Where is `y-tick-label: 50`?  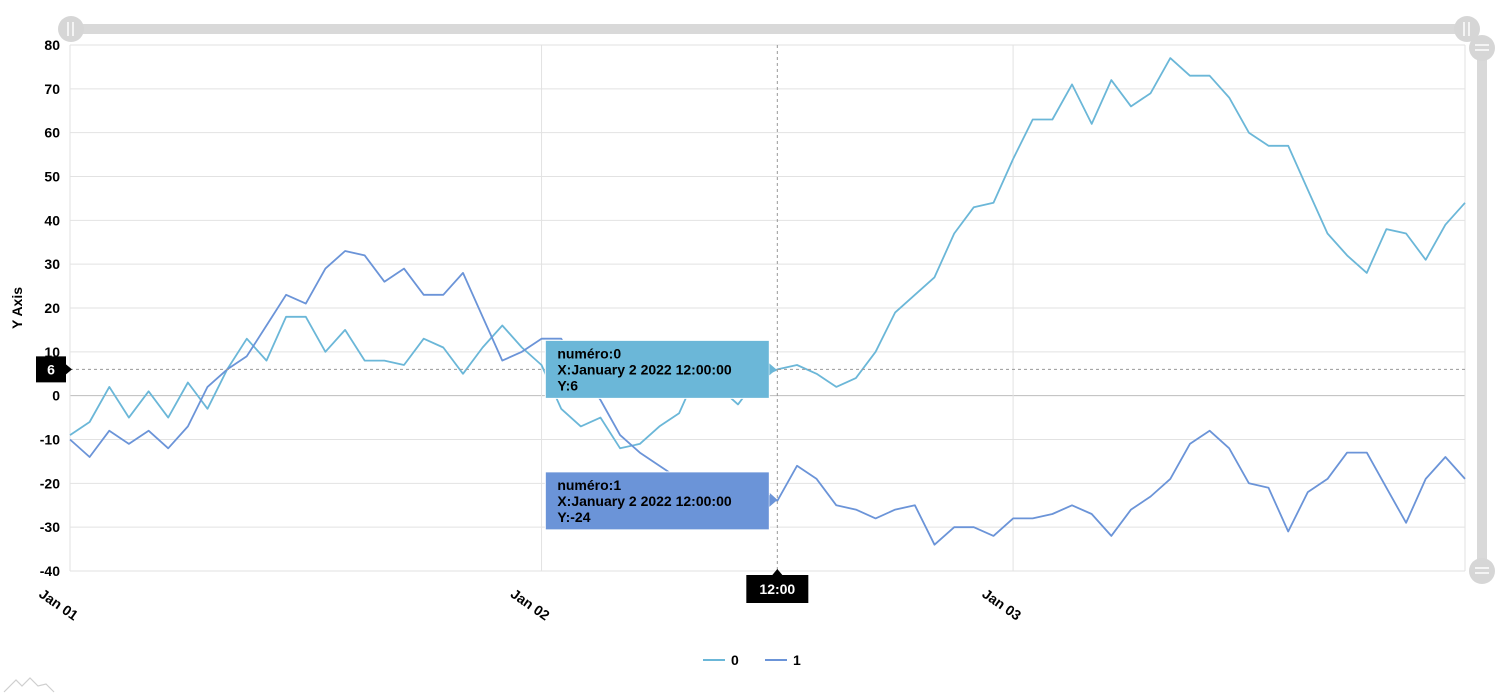
y-tick-label: 50 is located at coordinates (52, 177).